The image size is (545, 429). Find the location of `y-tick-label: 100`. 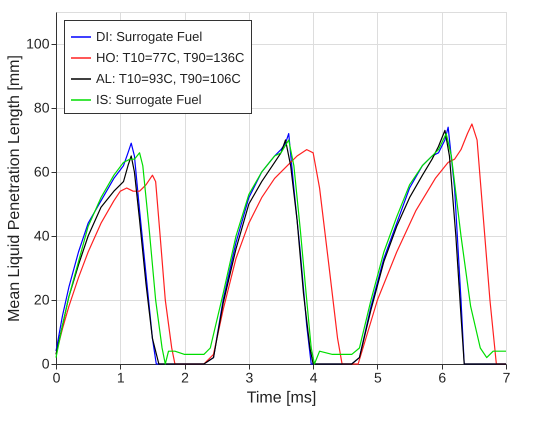

y-tick-label: 100 is located at coordinates (38, 44).